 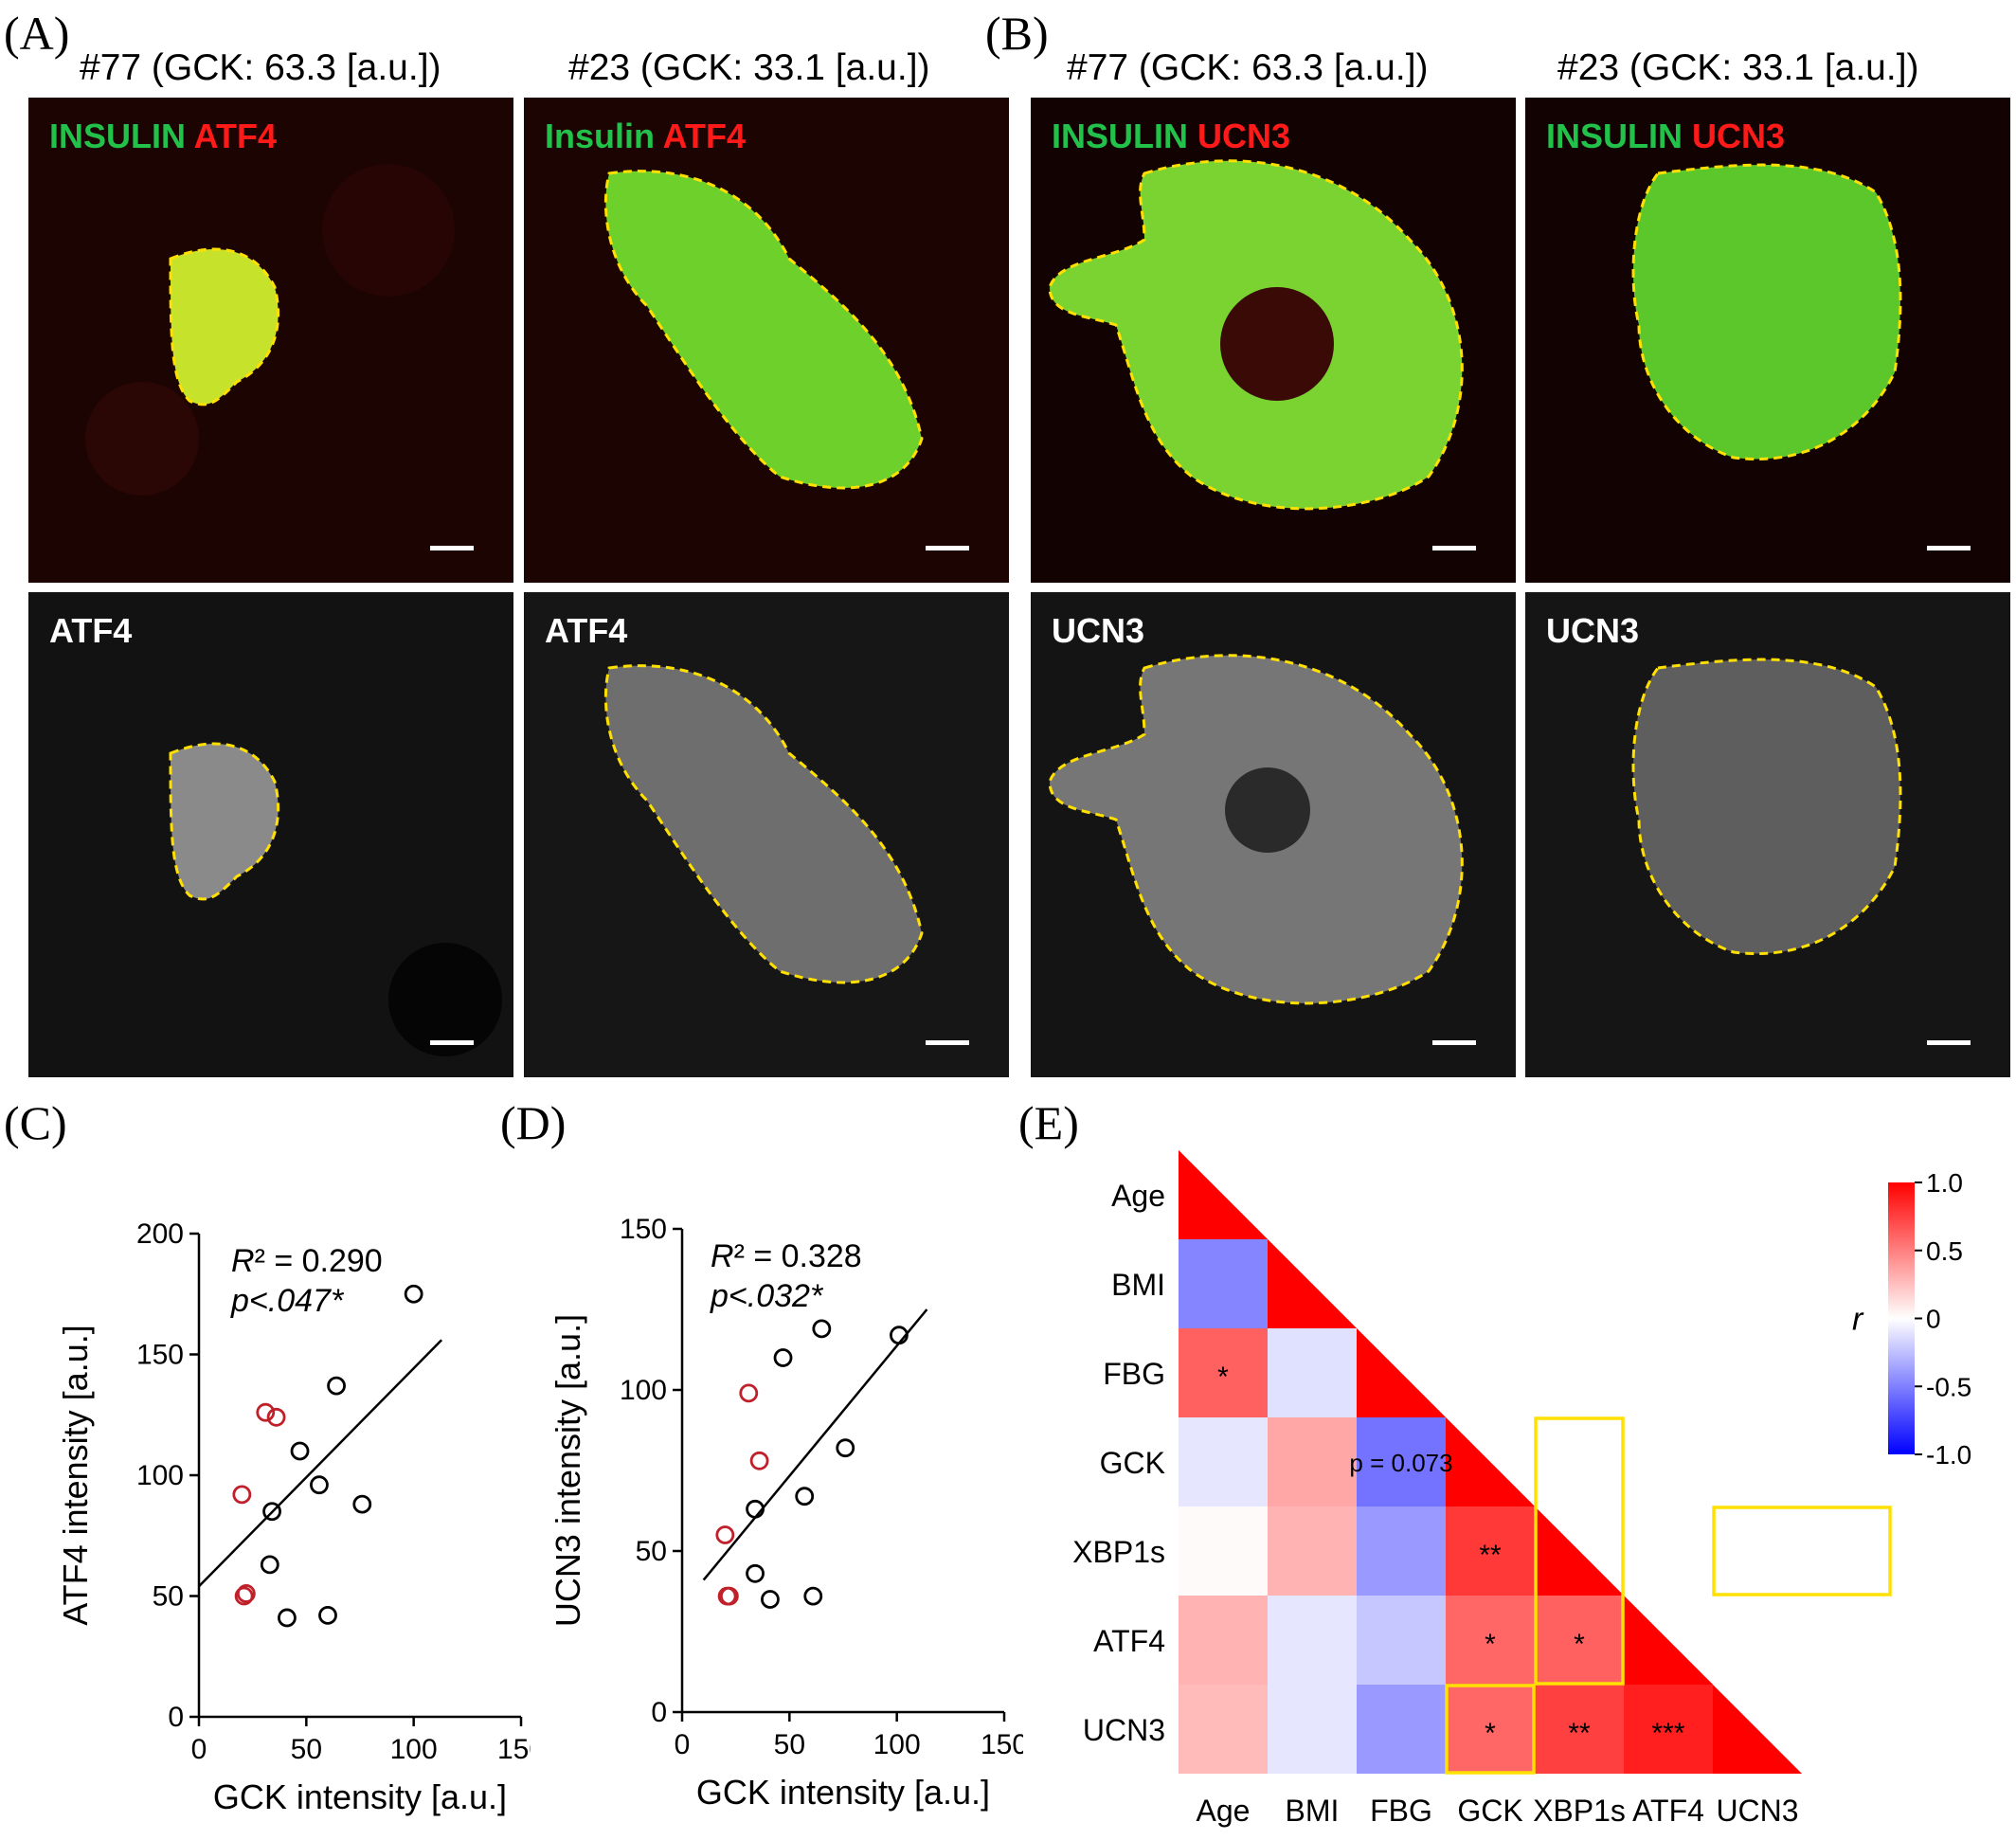 I want to click on micrograph-gray-4: UCN3, so click(x=1767, y=834).